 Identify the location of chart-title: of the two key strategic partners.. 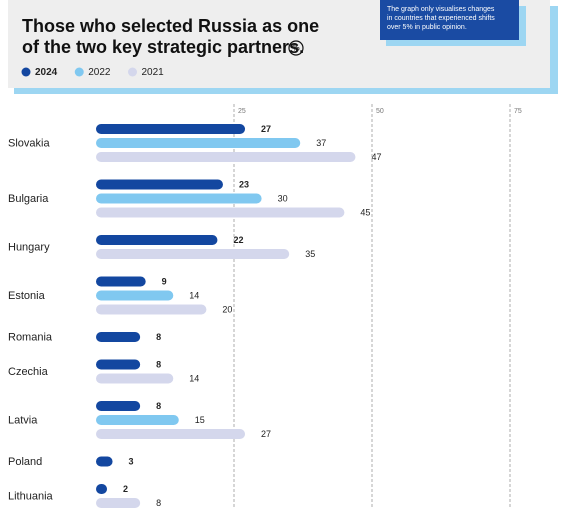
(163, 47).